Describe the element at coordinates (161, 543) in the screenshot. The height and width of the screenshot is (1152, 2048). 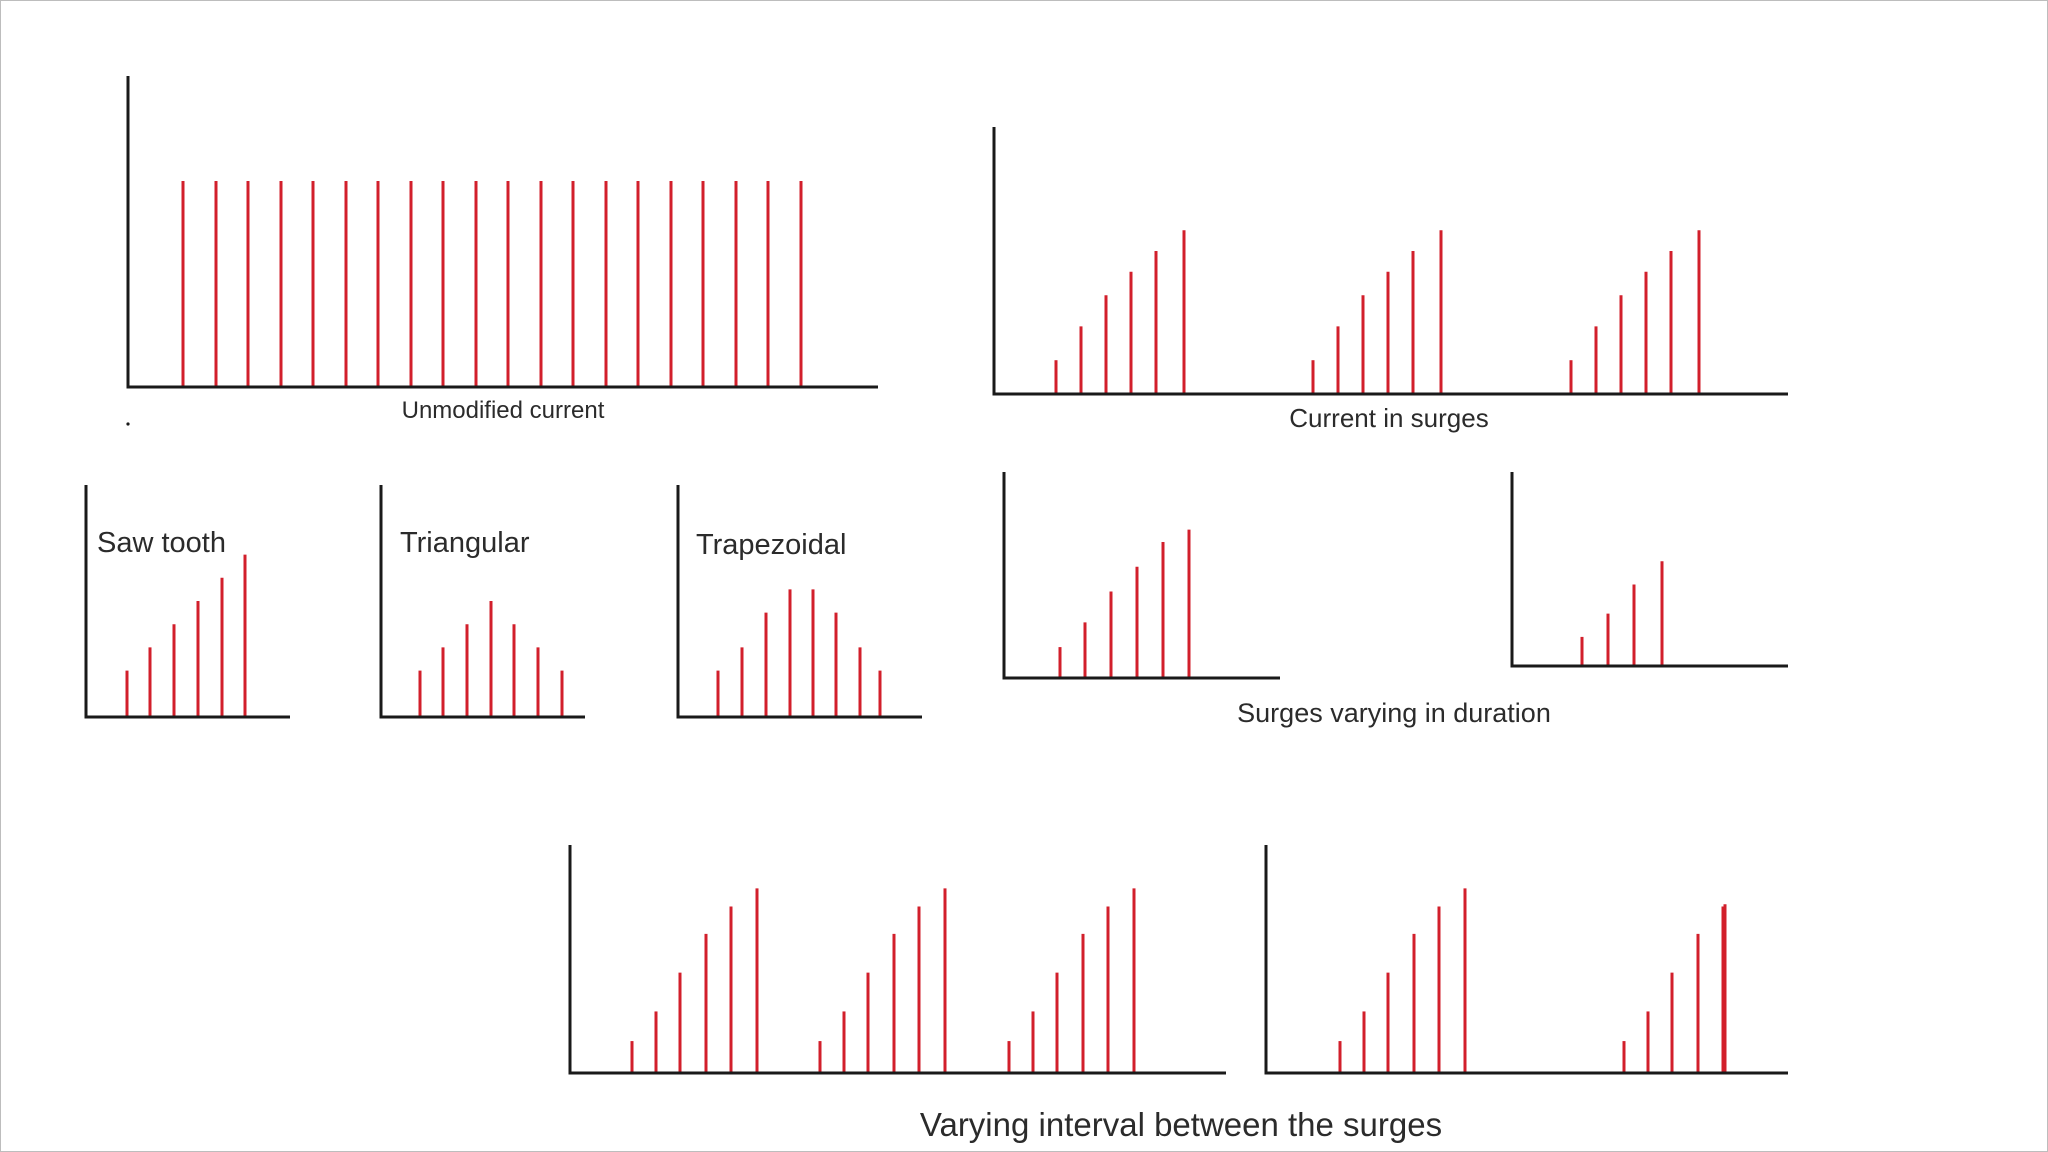
I see `title-saw-tooth: Saw tooth` at that location.